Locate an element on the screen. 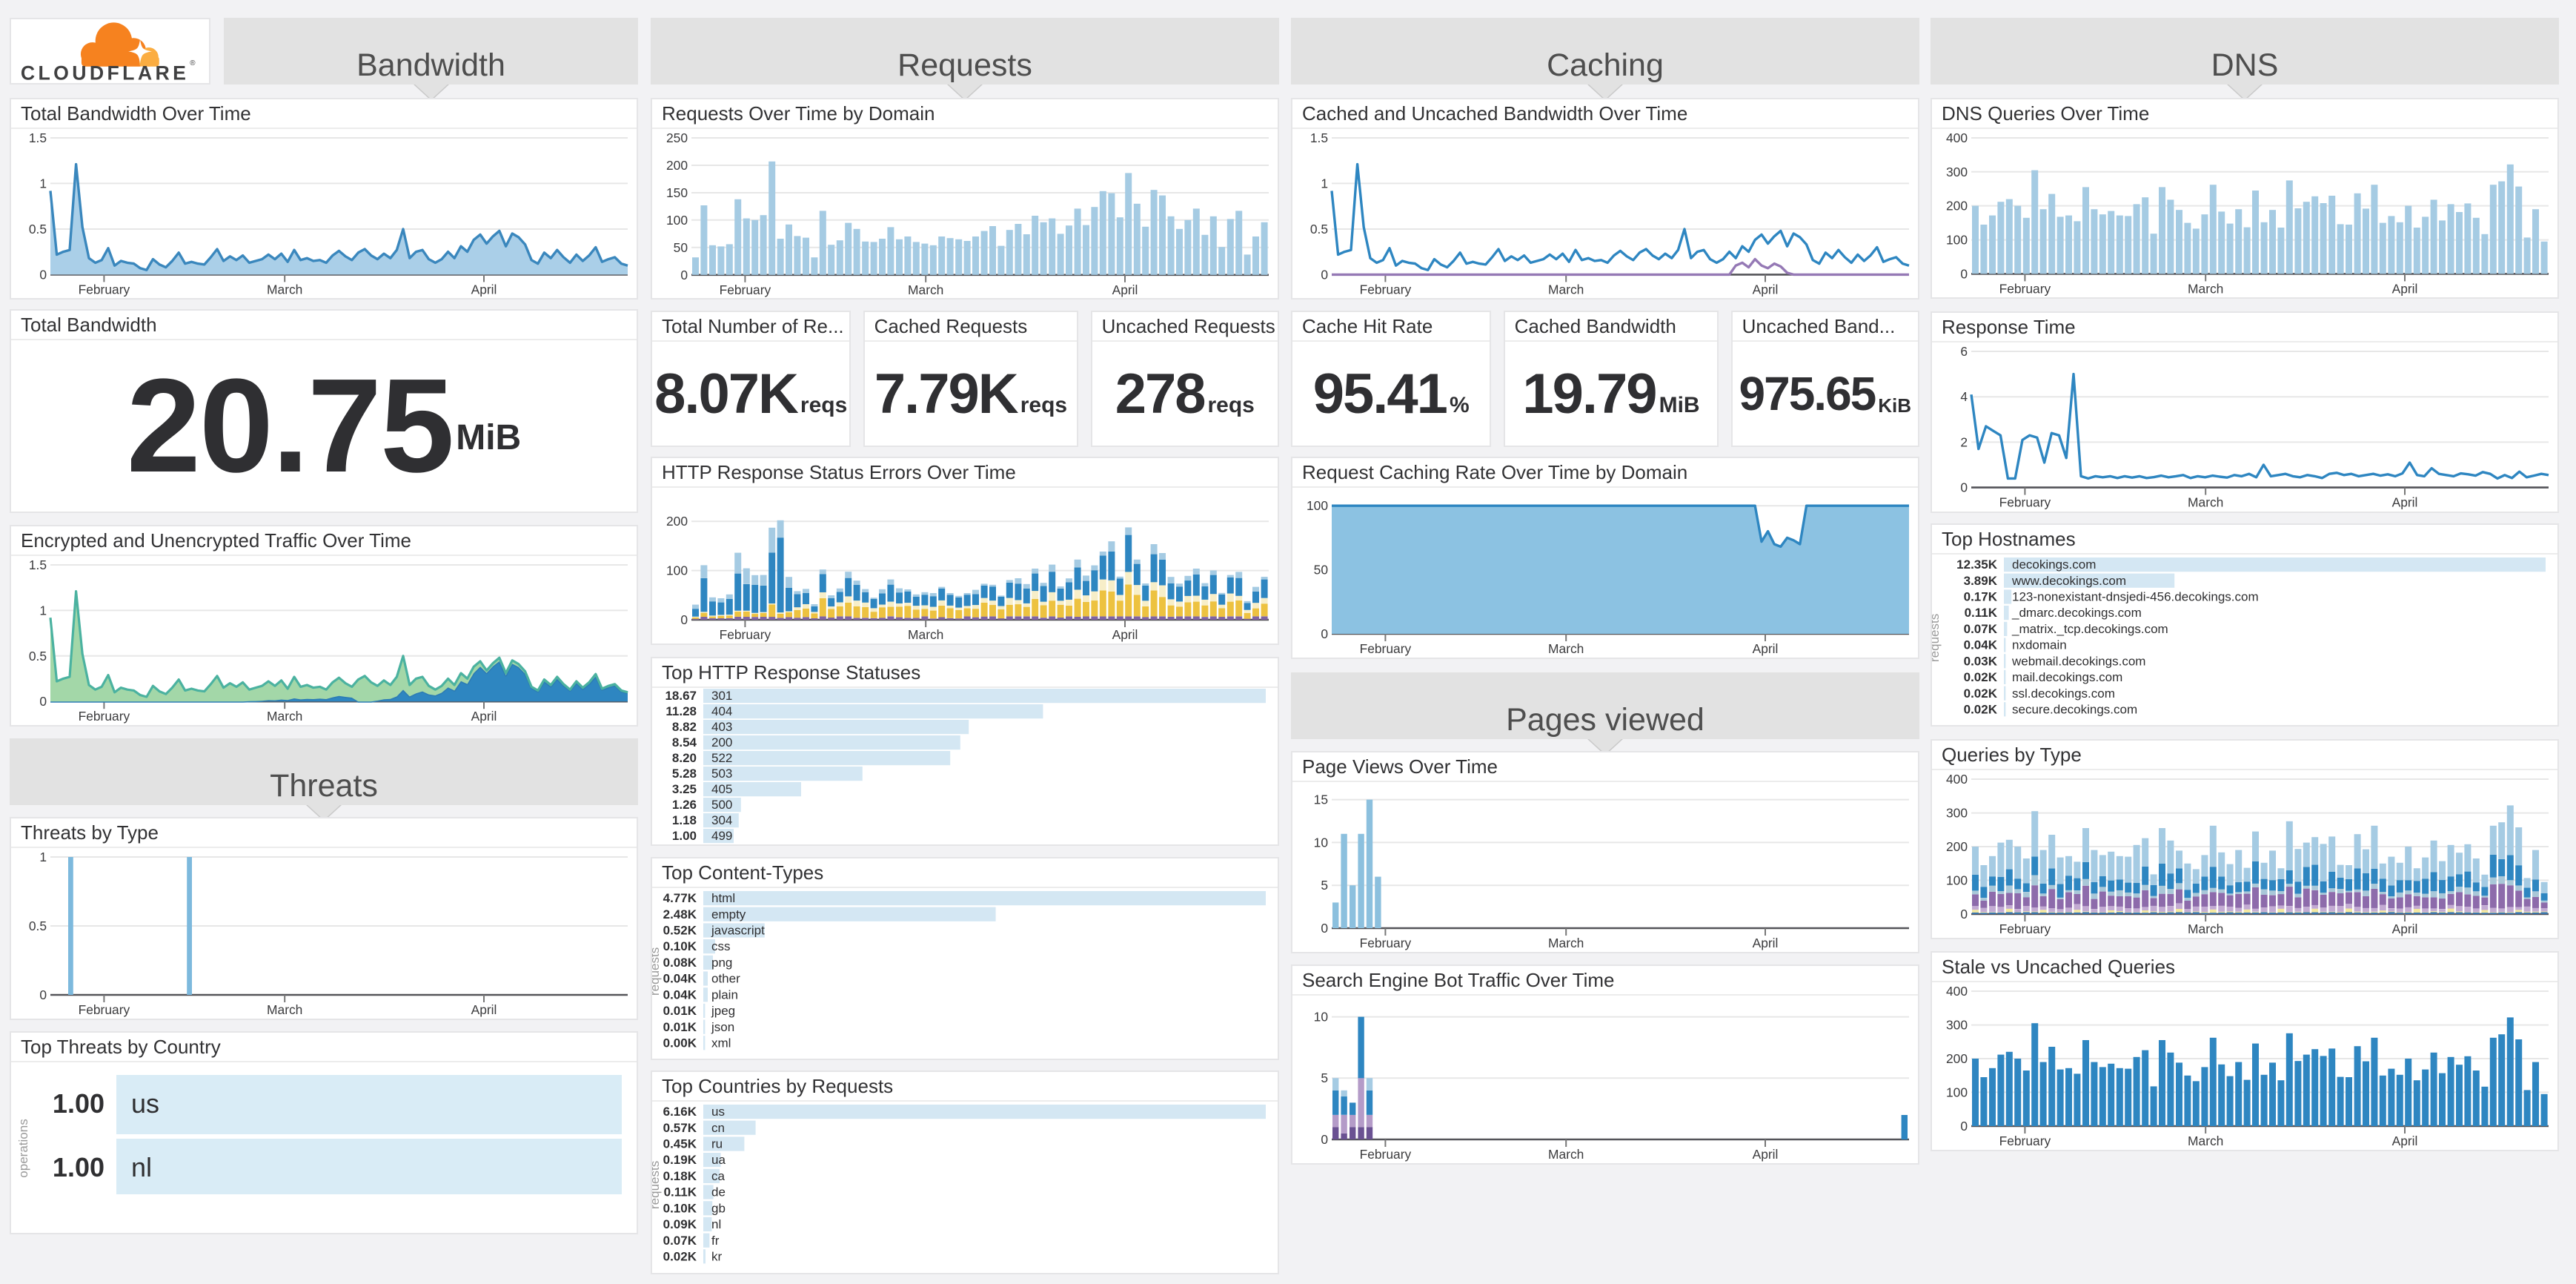  svg-text: 0.18K is located at coordinates (680, 1176).